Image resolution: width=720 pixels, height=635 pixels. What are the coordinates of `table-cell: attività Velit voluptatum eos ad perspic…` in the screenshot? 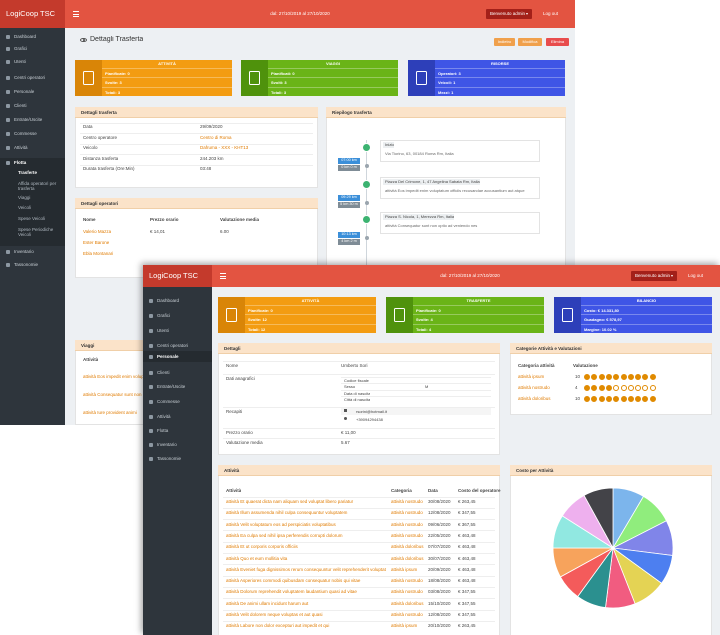 It's located at (281, 524).